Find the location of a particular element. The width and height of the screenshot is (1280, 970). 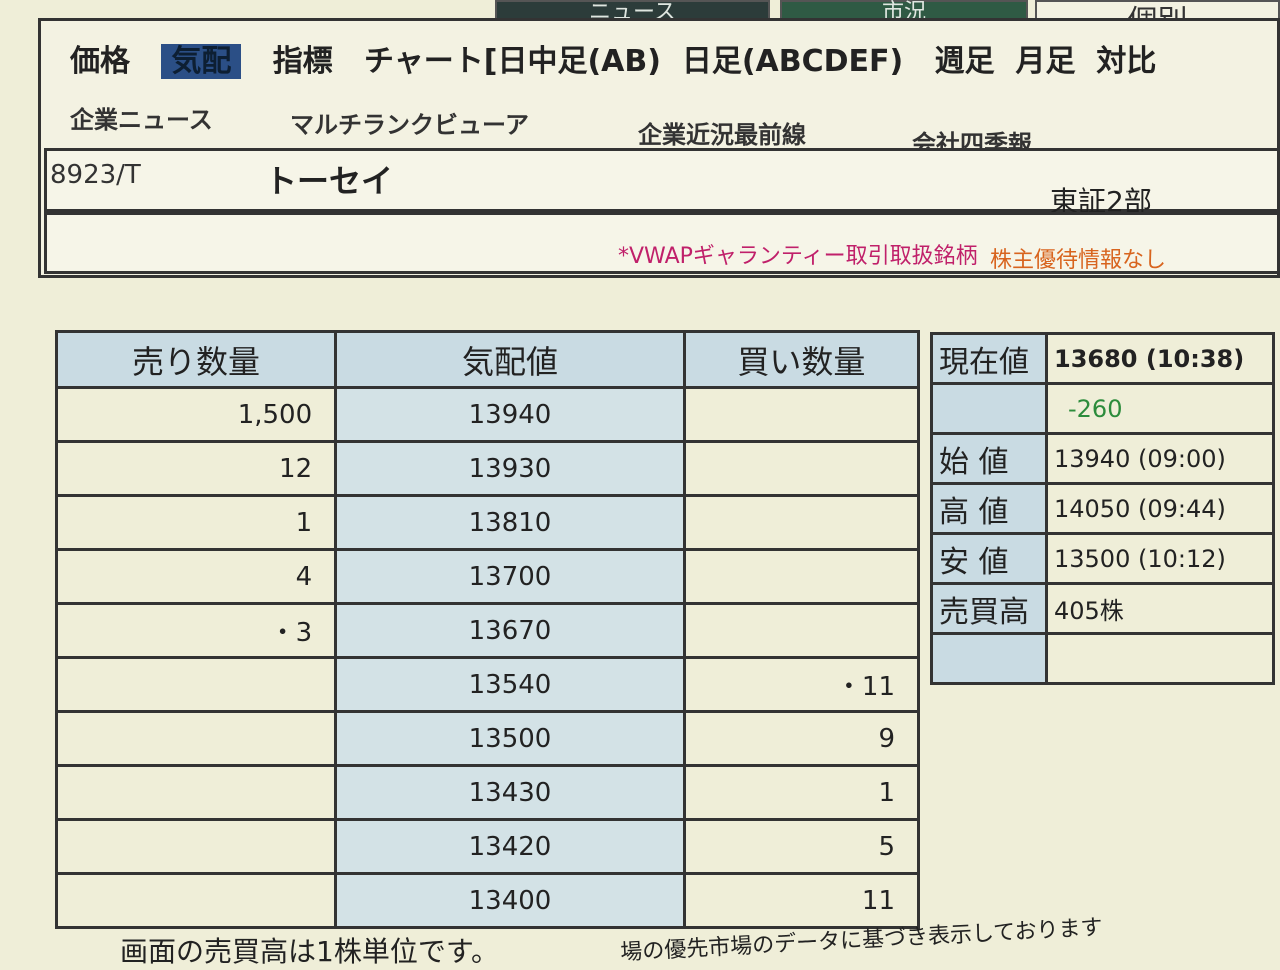

stock-box is located at coordinates (662, 180).